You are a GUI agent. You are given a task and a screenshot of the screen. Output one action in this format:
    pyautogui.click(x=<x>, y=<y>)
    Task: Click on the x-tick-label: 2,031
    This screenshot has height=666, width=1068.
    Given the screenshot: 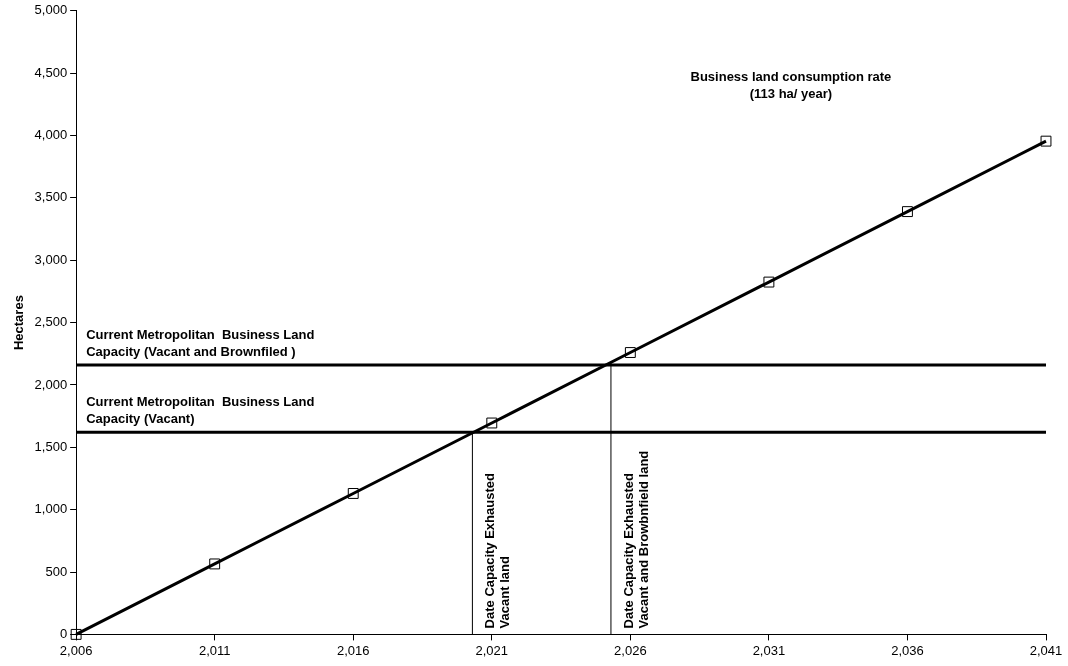 What is the action you would take?
    pyautogui.click(x=769, y=650)
    